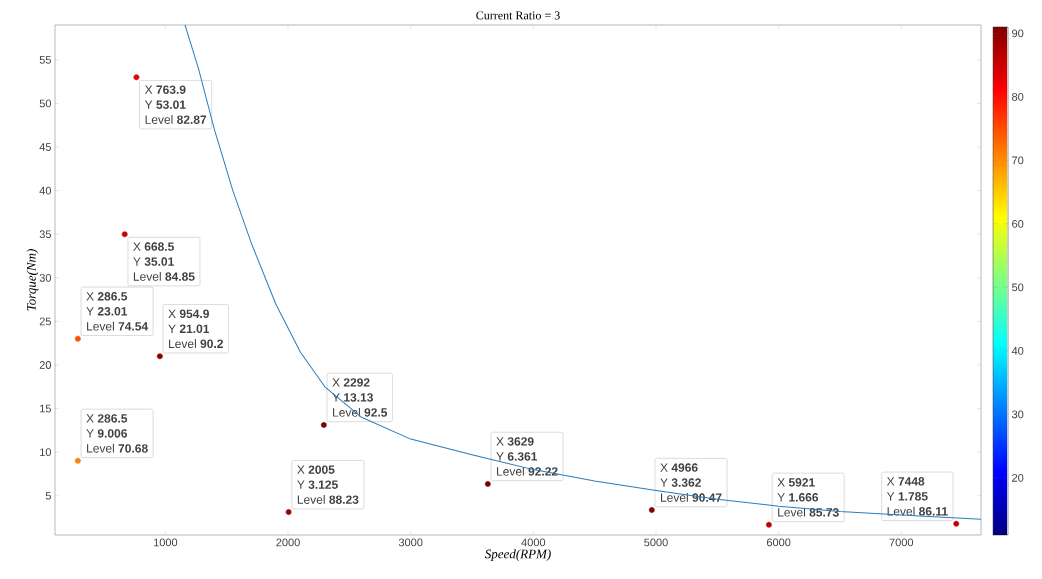 This screenshot has width=1042, height=579. What do you see at coordinates (45, 147) in the screenshot?
I see `y-tick-label: 45` at bounding box center [45, 147].